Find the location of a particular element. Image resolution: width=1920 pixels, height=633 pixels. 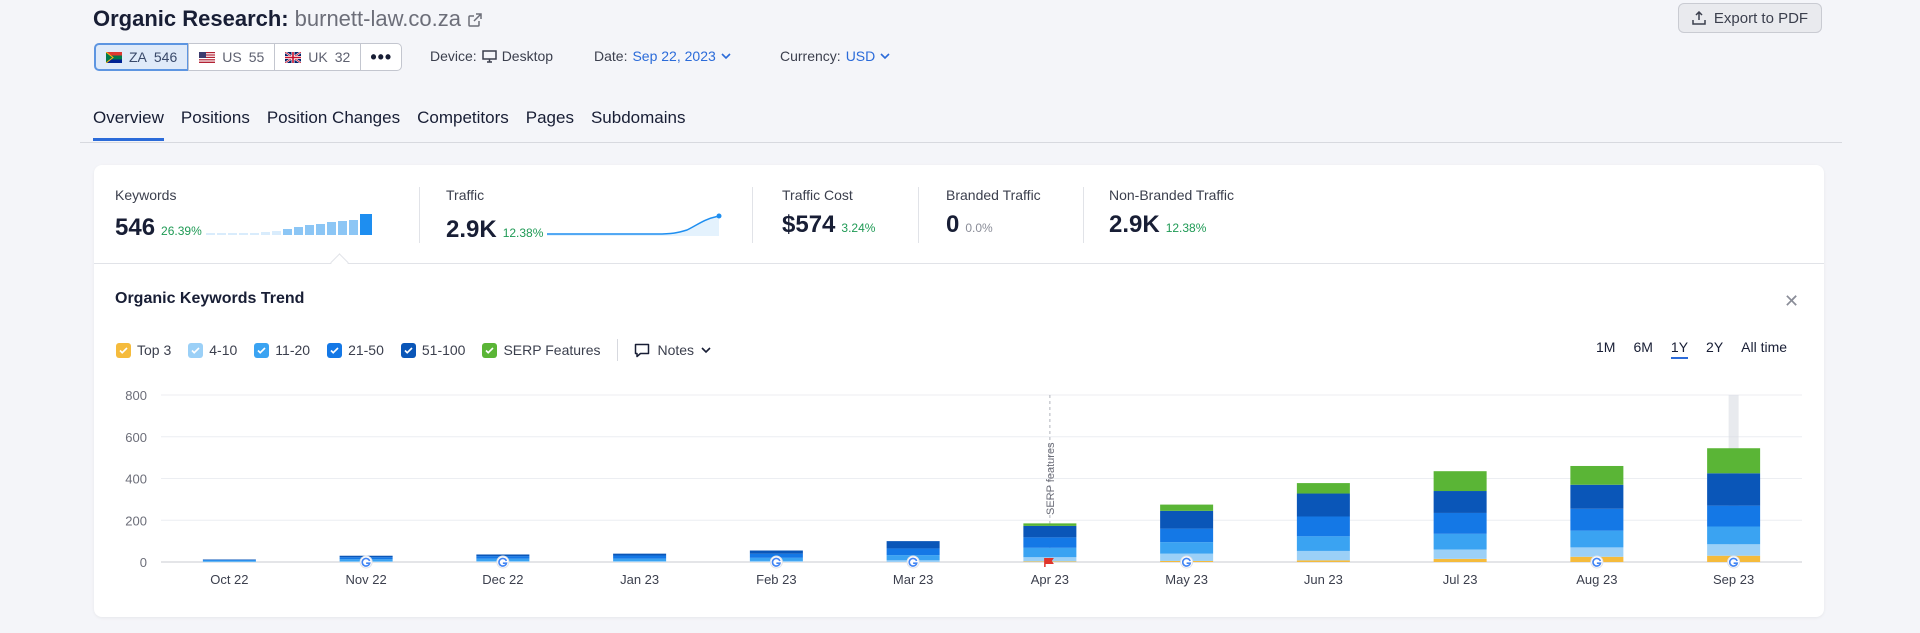

legend-4-10: 4-10 is located at coordinates (212, 350).